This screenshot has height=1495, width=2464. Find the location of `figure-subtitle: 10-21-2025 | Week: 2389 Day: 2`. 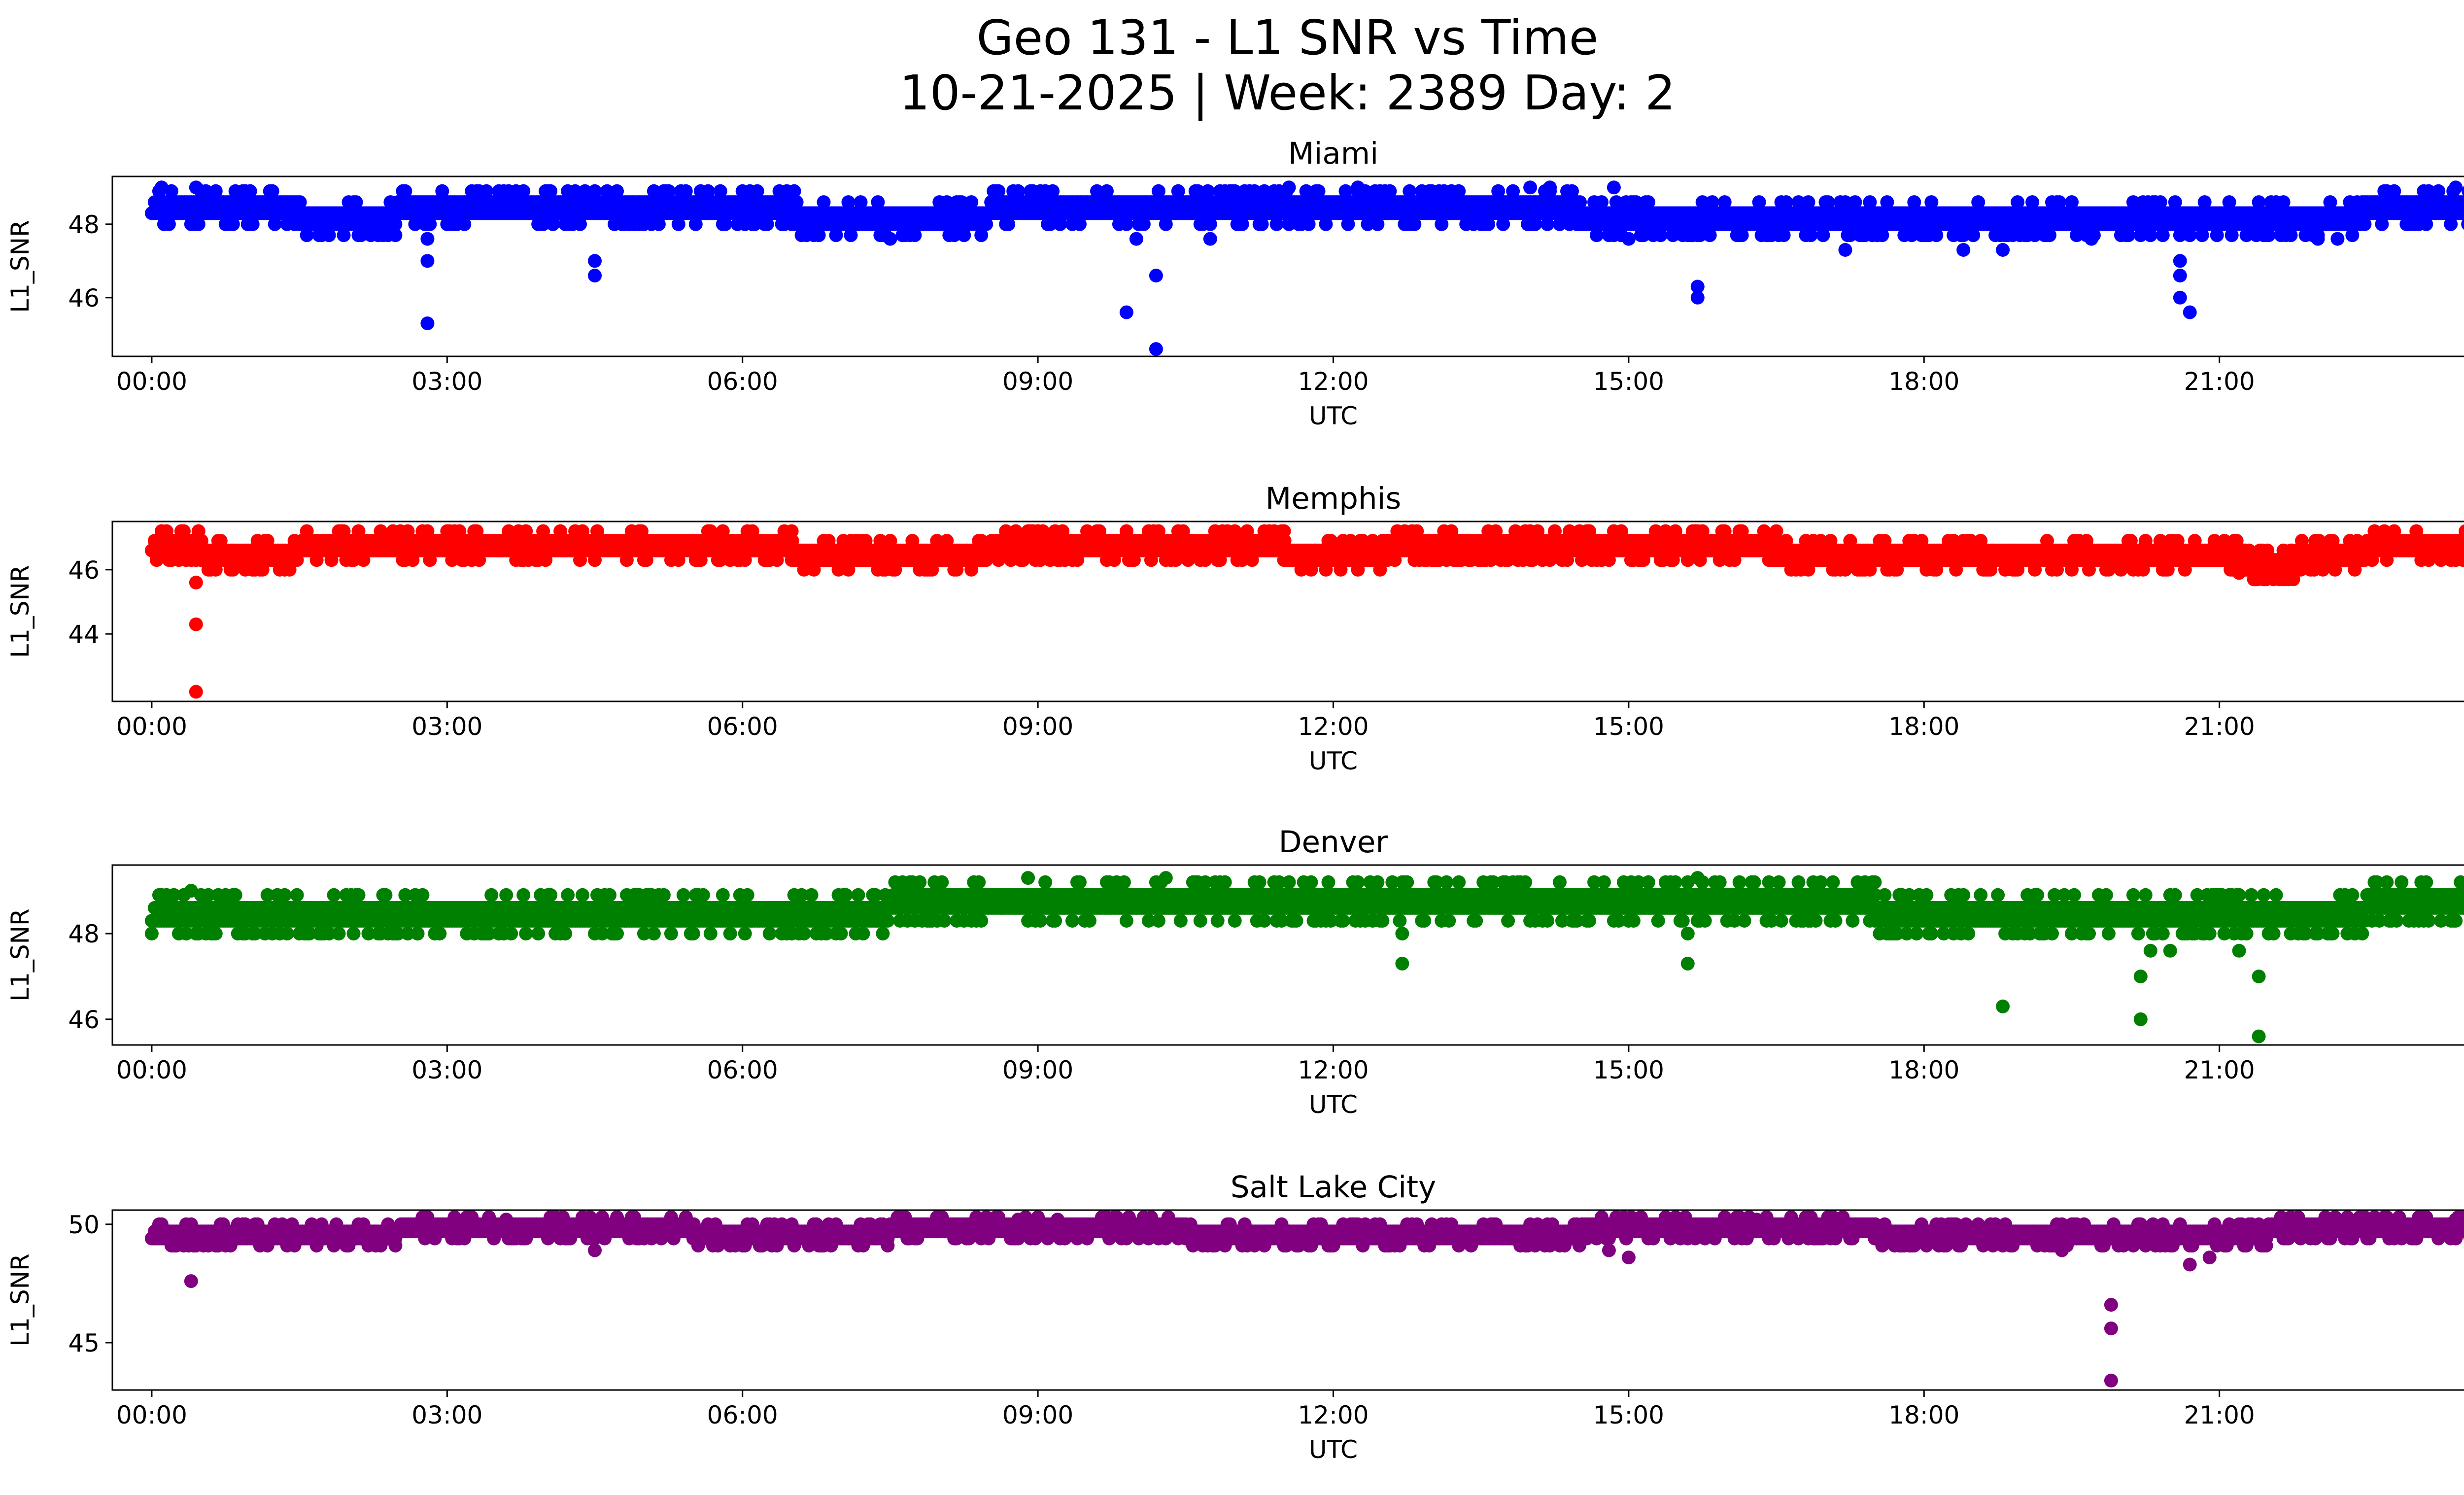

figure-subtitle: 10-21-2025 | Week: 2389 Day: 2 is located at coordinates (1287, 93).